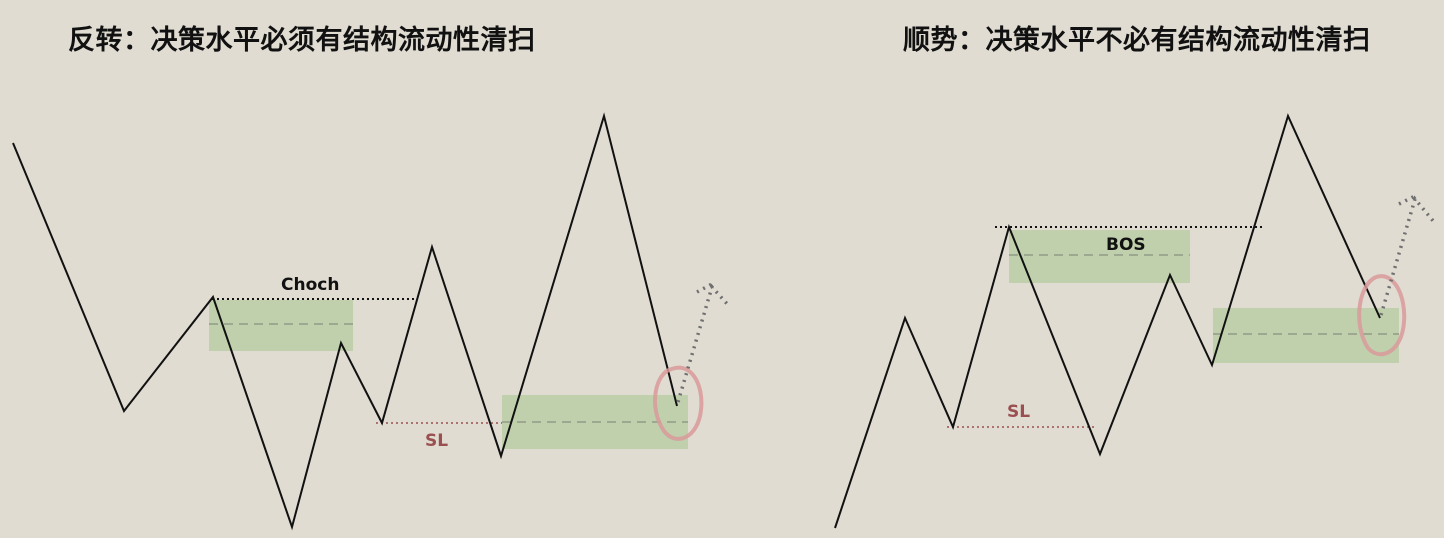 This screenshot has width=1444, height=538. Describe the element at coordinates (1407, 255) in the screenshot. I see `right-projection-path` at that location.